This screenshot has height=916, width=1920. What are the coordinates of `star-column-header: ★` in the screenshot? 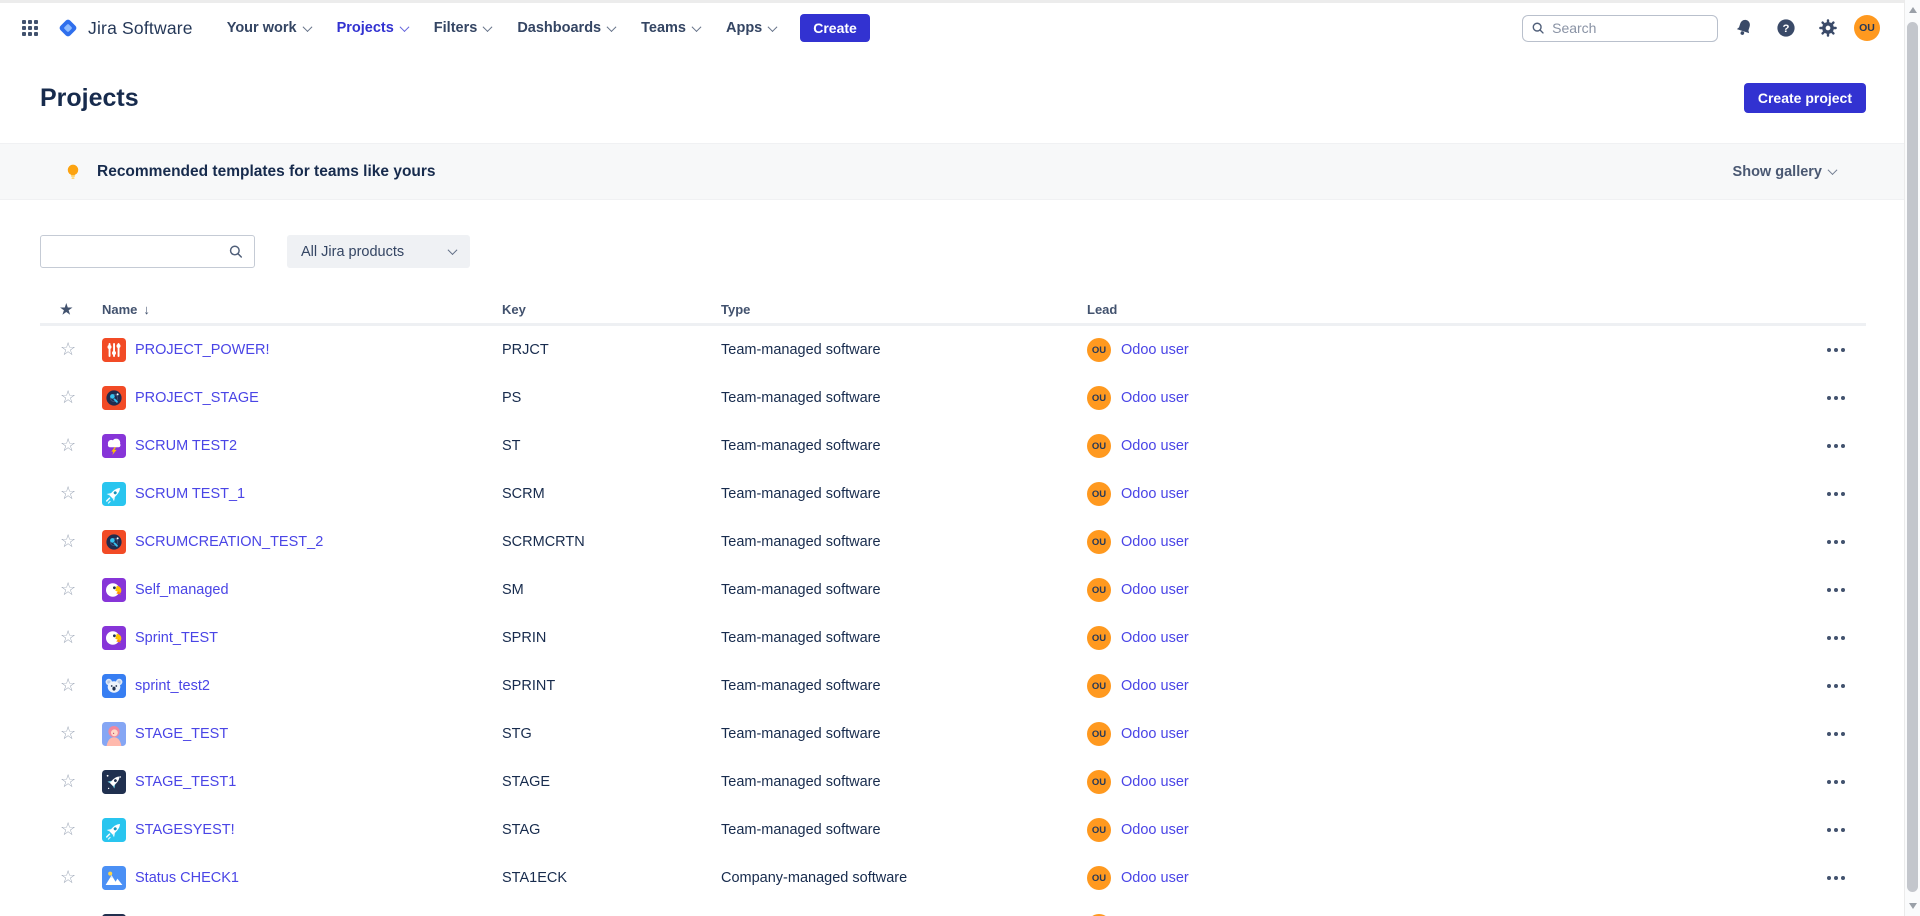 It's located at (71, 309).